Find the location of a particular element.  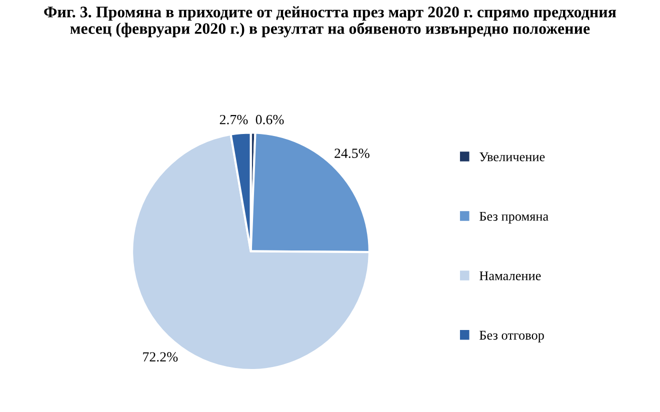

data-label: 72.2% is located at coordinates (160, 357).